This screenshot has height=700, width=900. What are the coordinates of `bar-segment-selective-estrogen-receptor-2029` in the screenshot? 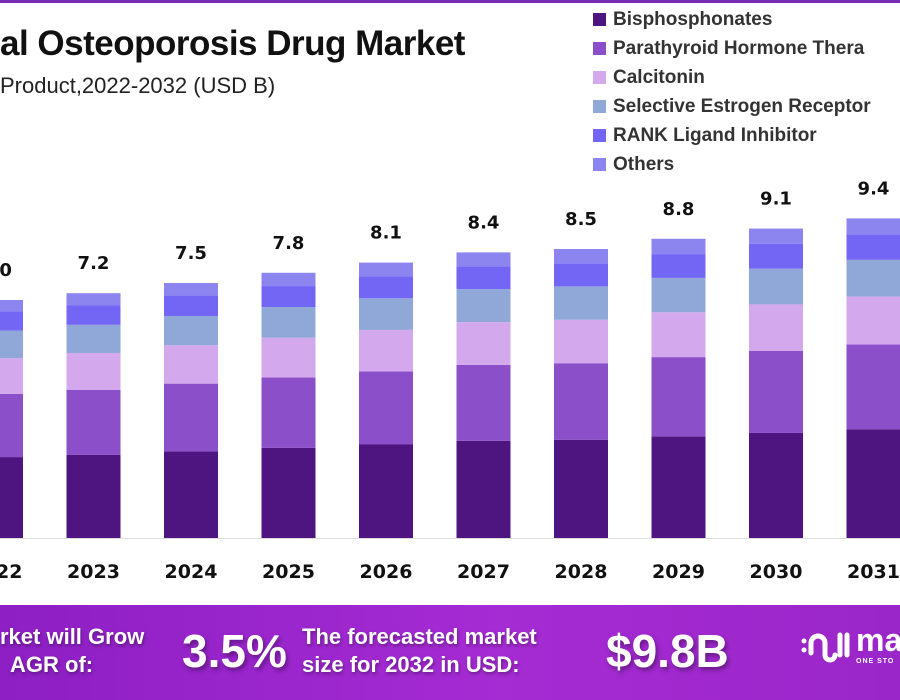 It's located at (678, 295).